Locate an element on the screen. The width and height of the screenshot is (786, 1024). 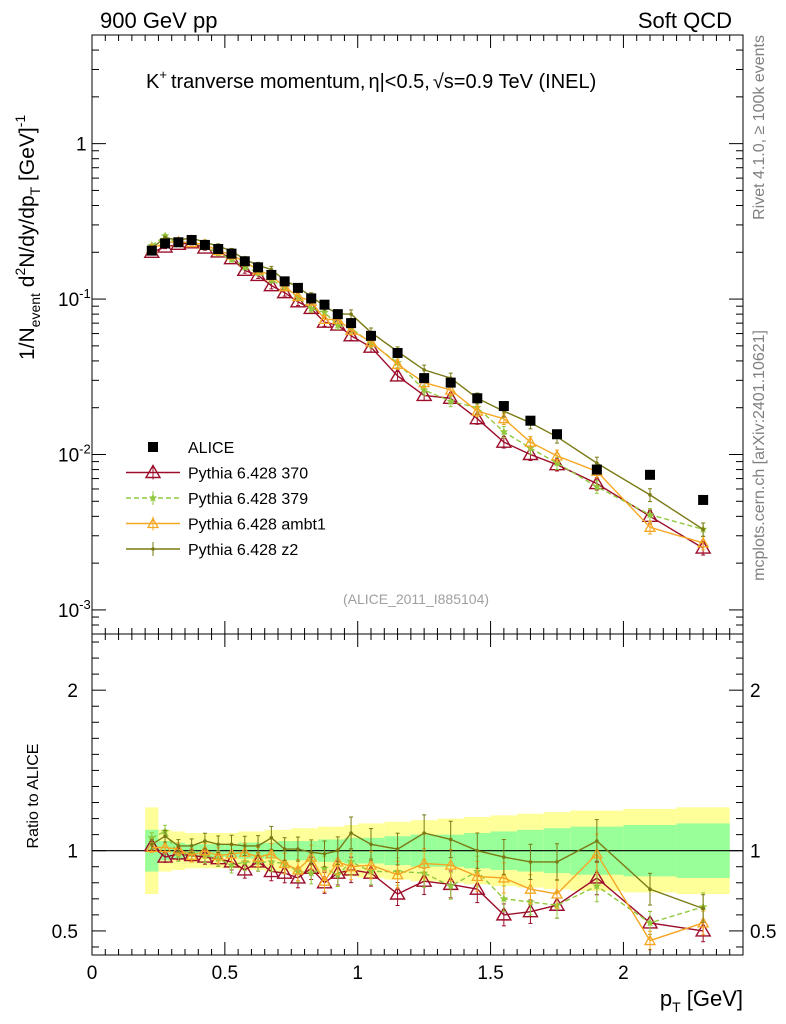
header-left: 900 GeV pp is located at coordinates (158, 20).